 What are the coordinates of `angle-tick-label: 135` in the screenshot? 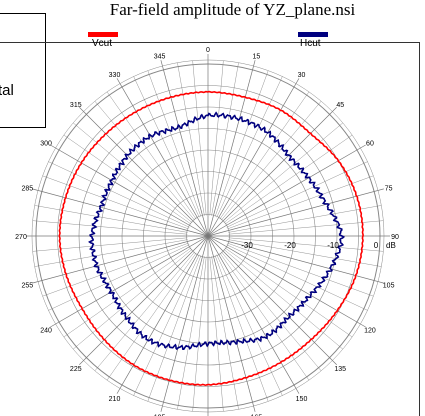 It's located at (340, 369).